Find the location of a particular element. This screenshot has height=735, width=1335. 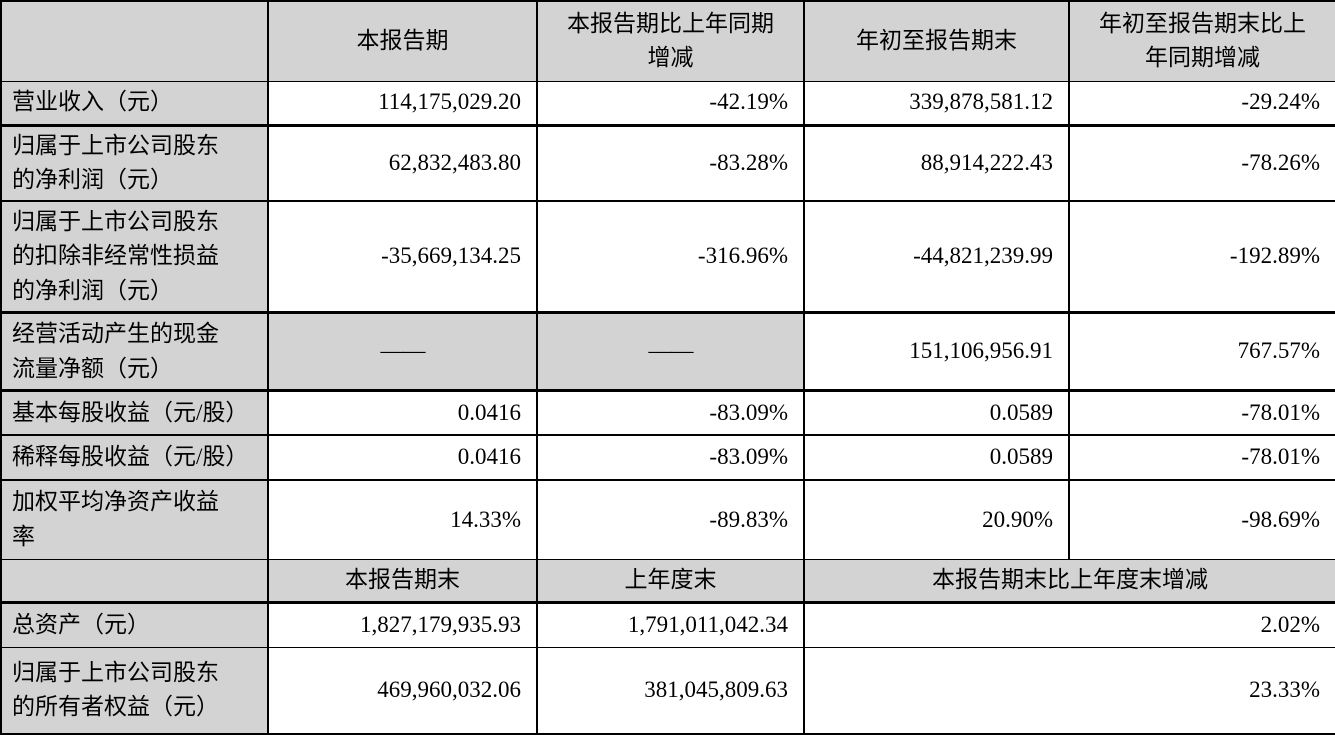

header-end-of-period: 本报告期末 is located at coordinates (402, 581).